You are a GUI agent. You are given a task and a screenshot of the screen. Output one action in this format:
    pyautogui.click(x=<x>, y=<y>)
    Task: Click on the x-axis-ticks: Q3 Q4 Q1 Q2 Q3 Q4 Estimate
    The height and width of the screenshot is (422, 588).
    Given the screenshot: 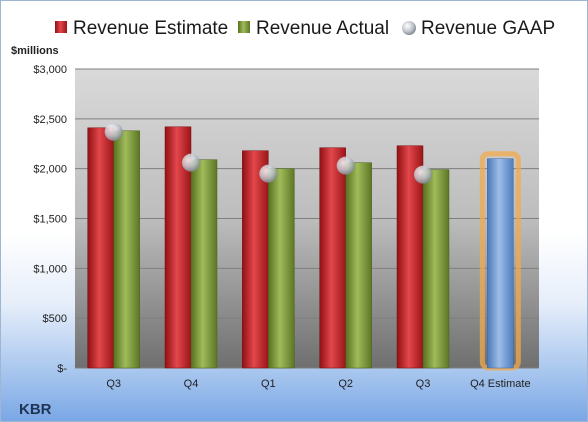 What is the action you would take?
    pyautogui.click(x=318, y=384)
    